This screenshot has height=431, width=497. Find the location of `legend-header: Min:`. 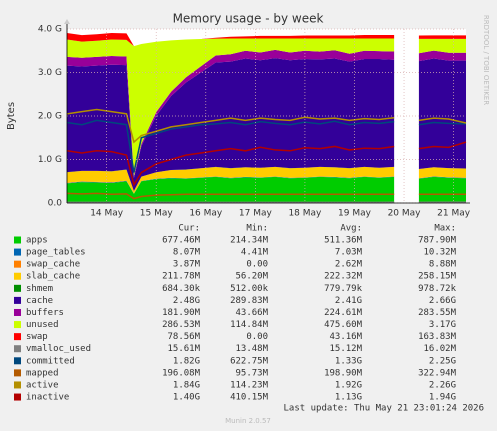

legend-header: Min: is located at coordinates (257, 229).